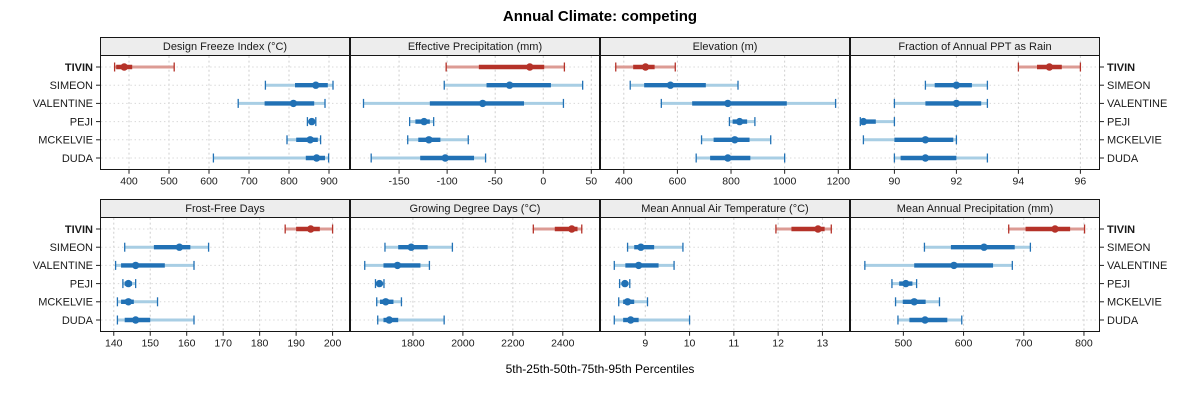 The image size is (1200, 400). What do you see at coordinates (447, 182) in the screenshot?
I see `axis-tick-label: -100` at bounding box center [447, 182].